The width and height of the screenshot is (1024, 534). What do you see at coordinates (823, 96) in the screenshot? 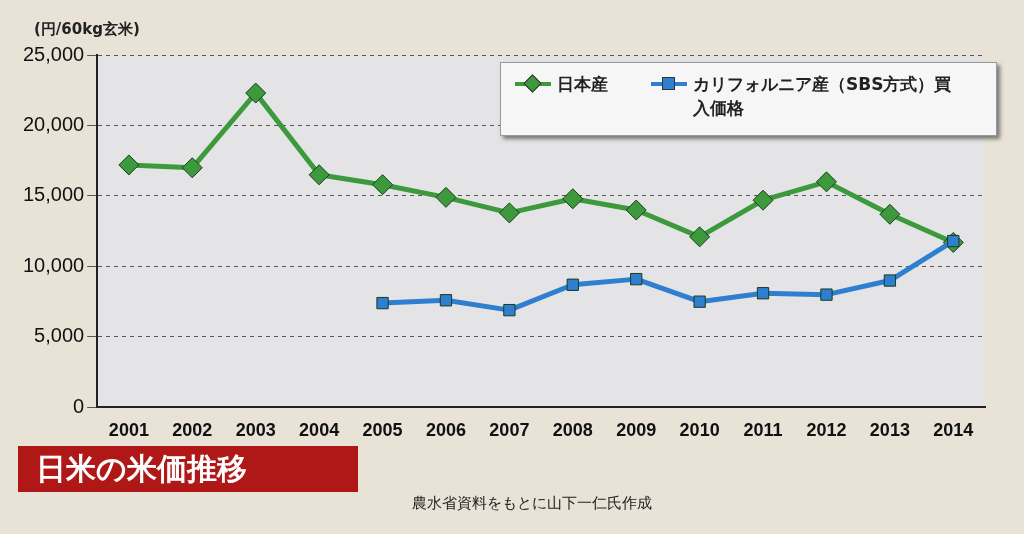
I see `legend-label: カリフォルニア産（SBS方式）買入価格` at bounding box center [823, 96].